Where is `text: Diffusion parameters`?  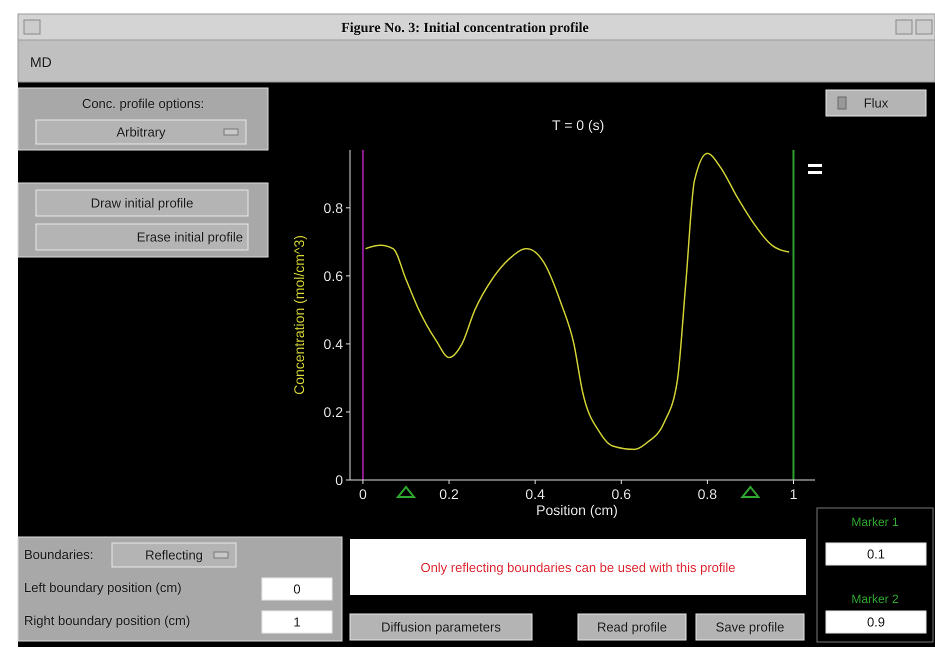
text: Diffusion parameters is located at coordinates (441, 627).